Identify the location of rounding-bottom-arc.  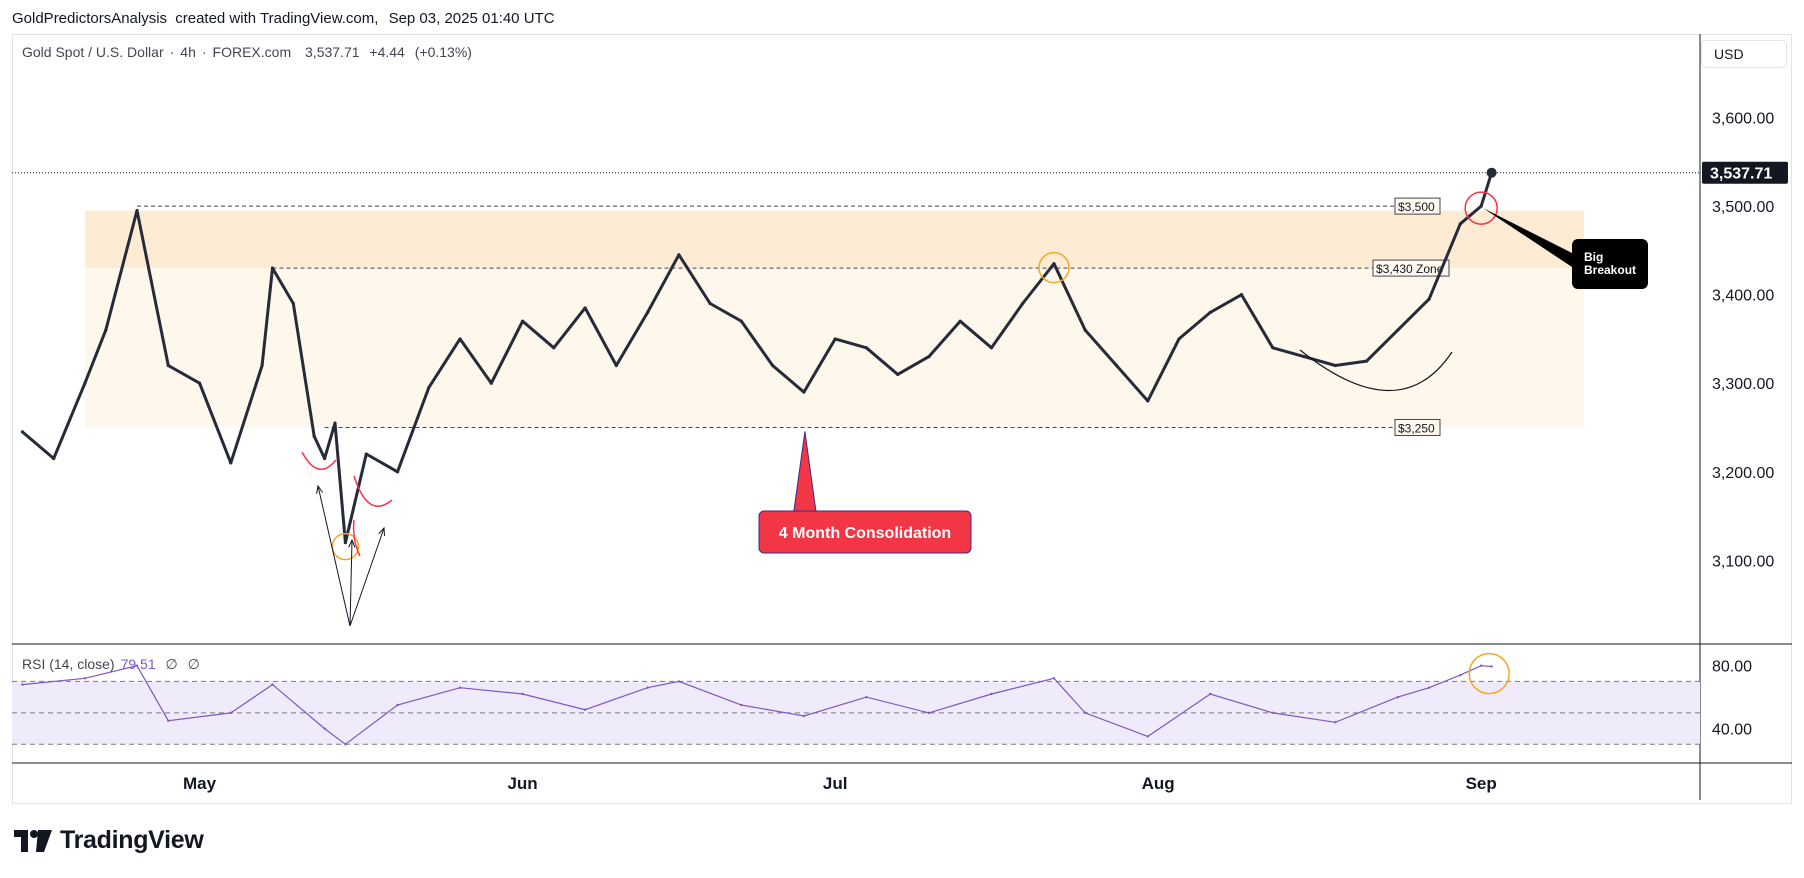
(1376, 370).